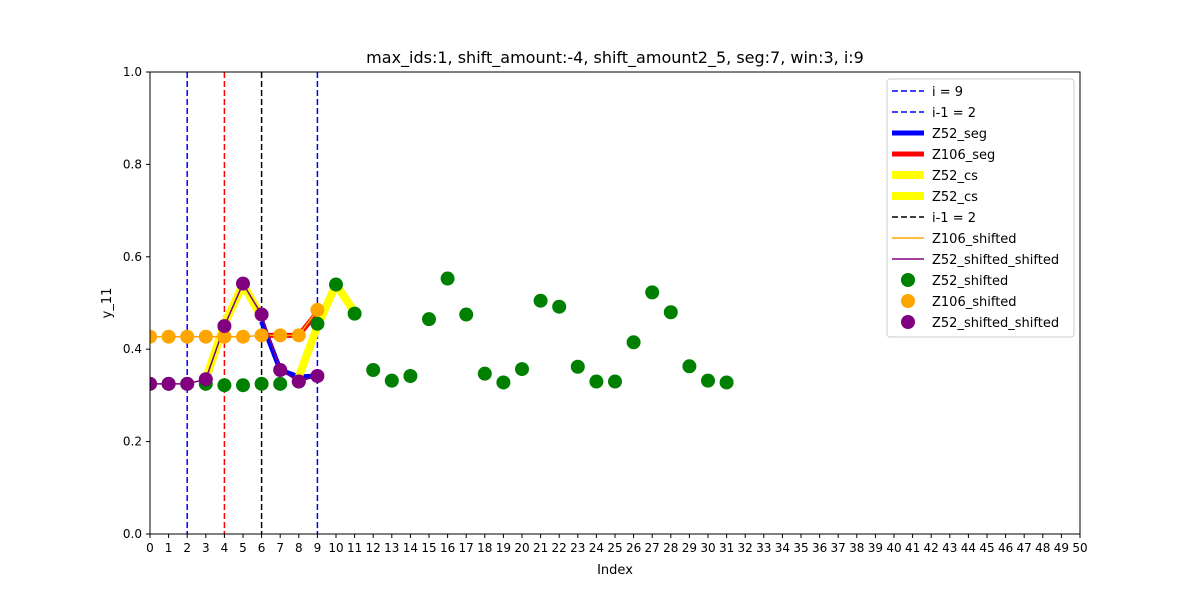 This screenshot has width=1200, height=600. I want to click on legend-box, so click(980, 208).